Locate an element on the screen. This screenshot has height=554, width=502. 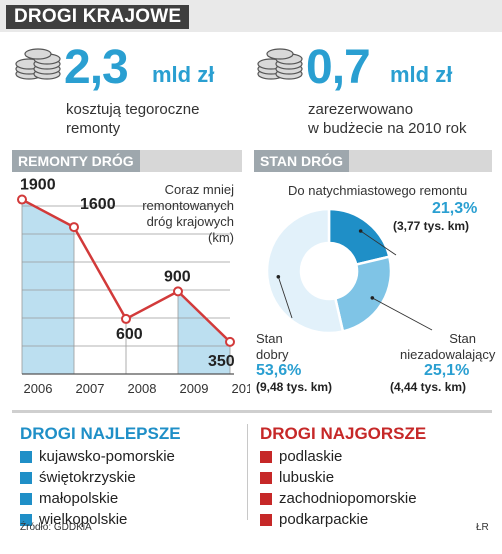
divider is located at coordinates (252, 411).